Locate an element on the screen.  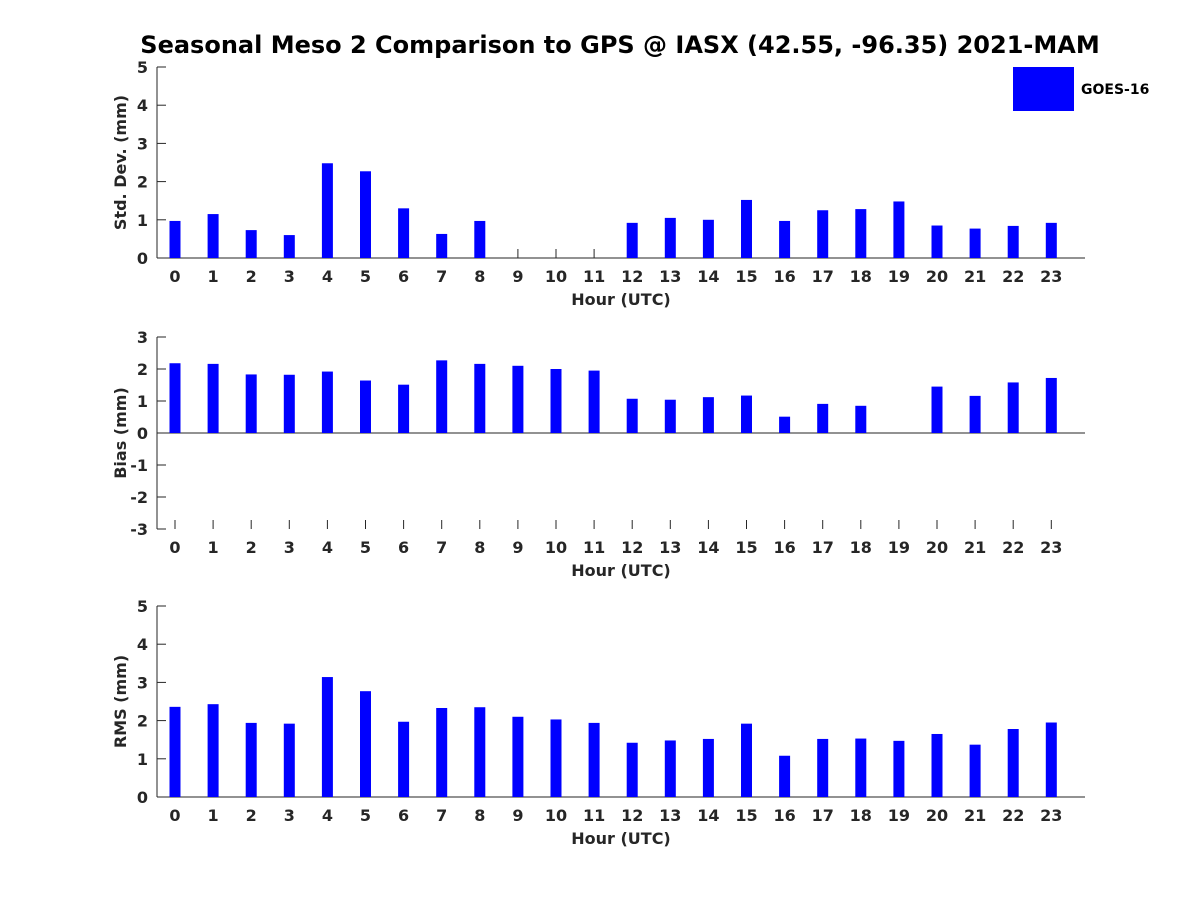
stddev-x-tick-label: 8 is located at coordinates (479, 276).